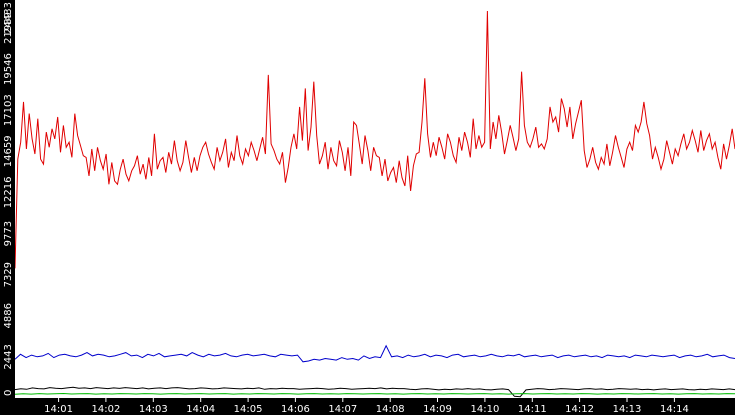 The image size is (735, 415). I want to click on y-tick-label: 4886, so click(8, 315).